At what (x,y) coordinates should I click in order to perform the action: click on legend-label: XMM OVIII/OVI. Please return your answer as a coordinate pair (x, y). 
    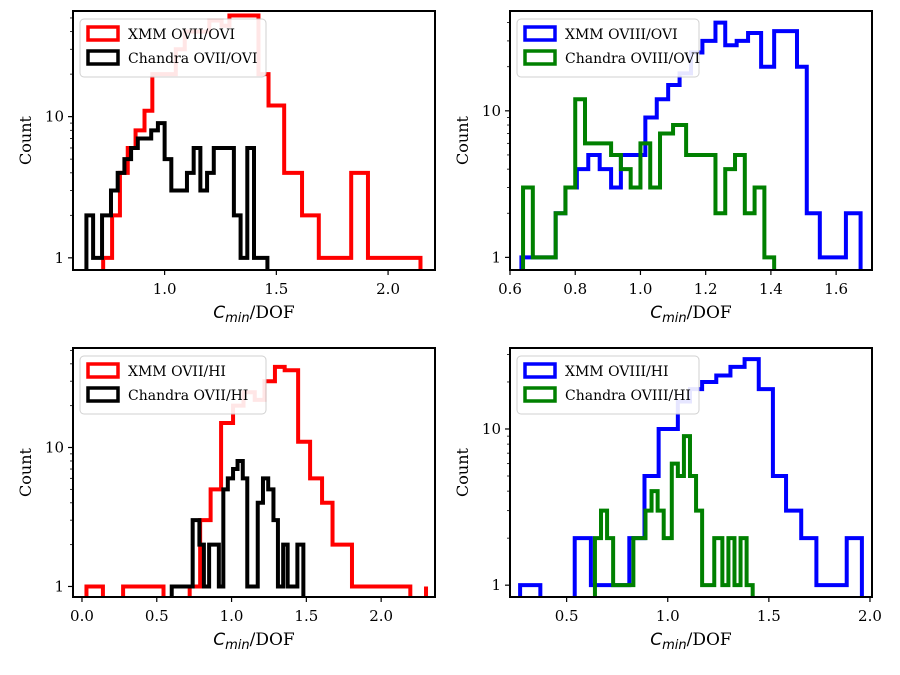
    Looking at the image, I should click on (621, 35).